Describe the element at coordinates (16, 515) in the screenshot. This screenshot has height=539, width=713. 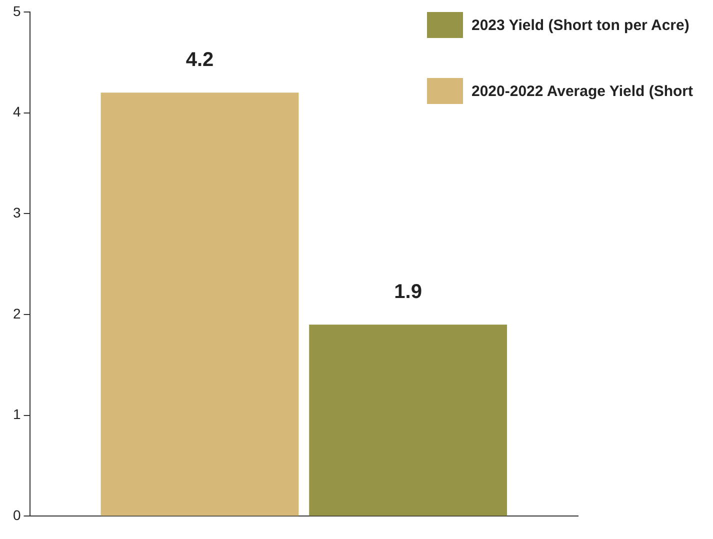
I see `y-tick-label: 0` at that location.